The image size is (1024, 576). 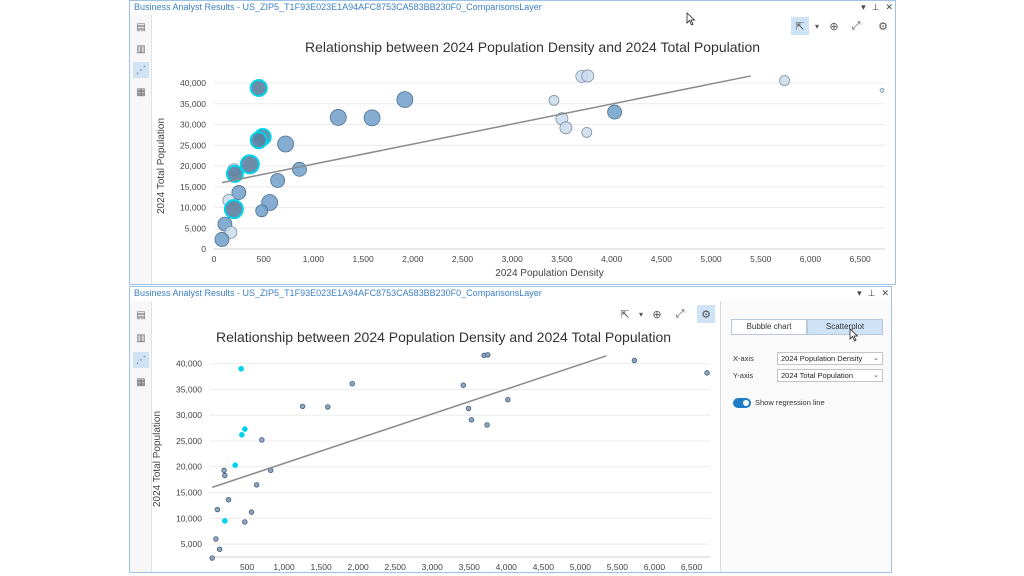 I want to click on y-axis-value: 2024 Total Population, so click(x=817, y=375).